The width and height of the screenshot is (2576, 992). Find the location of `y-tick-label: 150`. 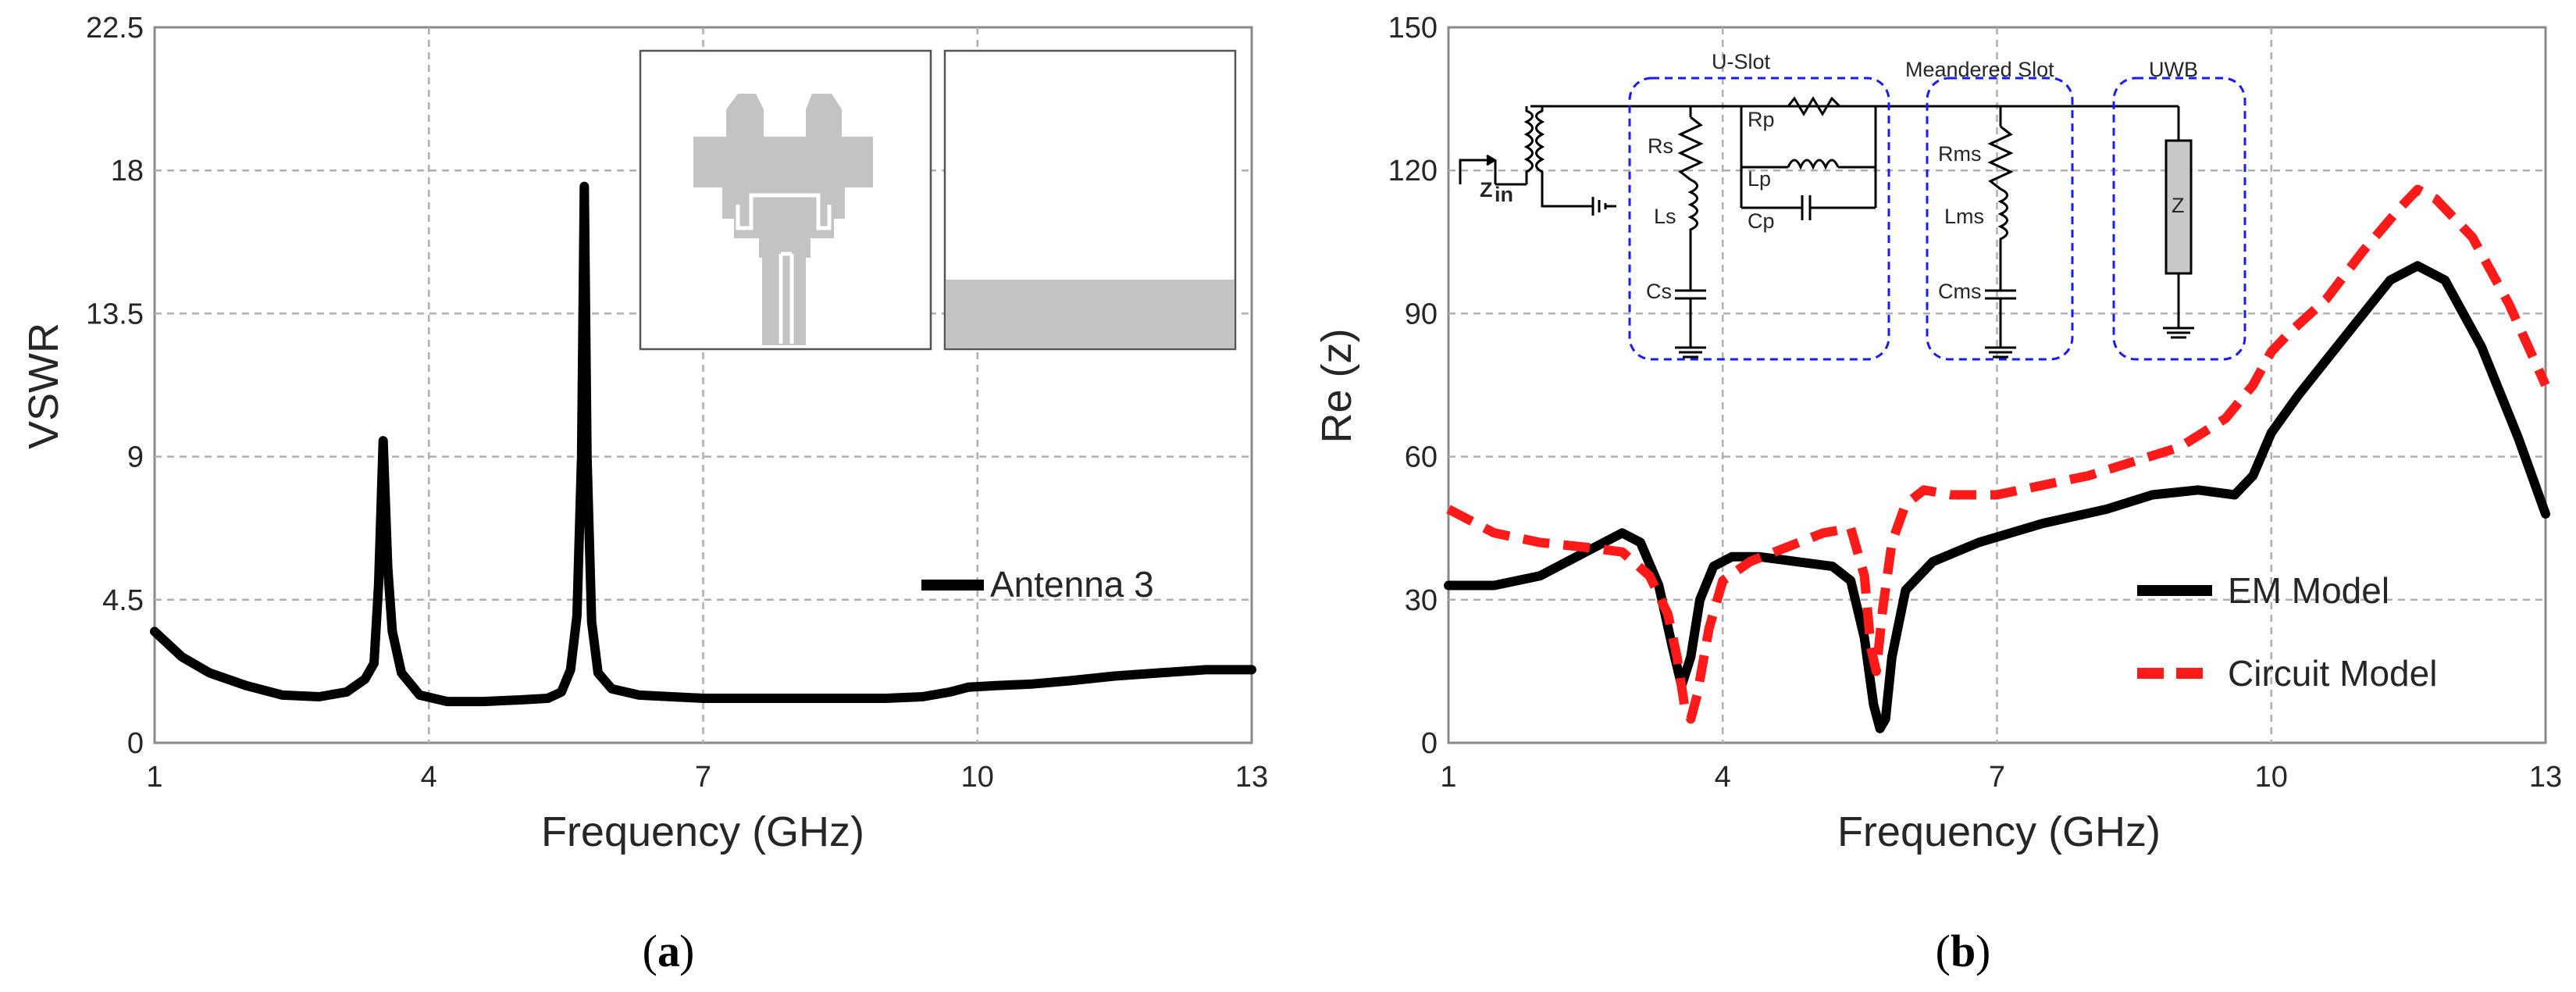

y-tick-label: 150 is located at coordinates (1413, 28).